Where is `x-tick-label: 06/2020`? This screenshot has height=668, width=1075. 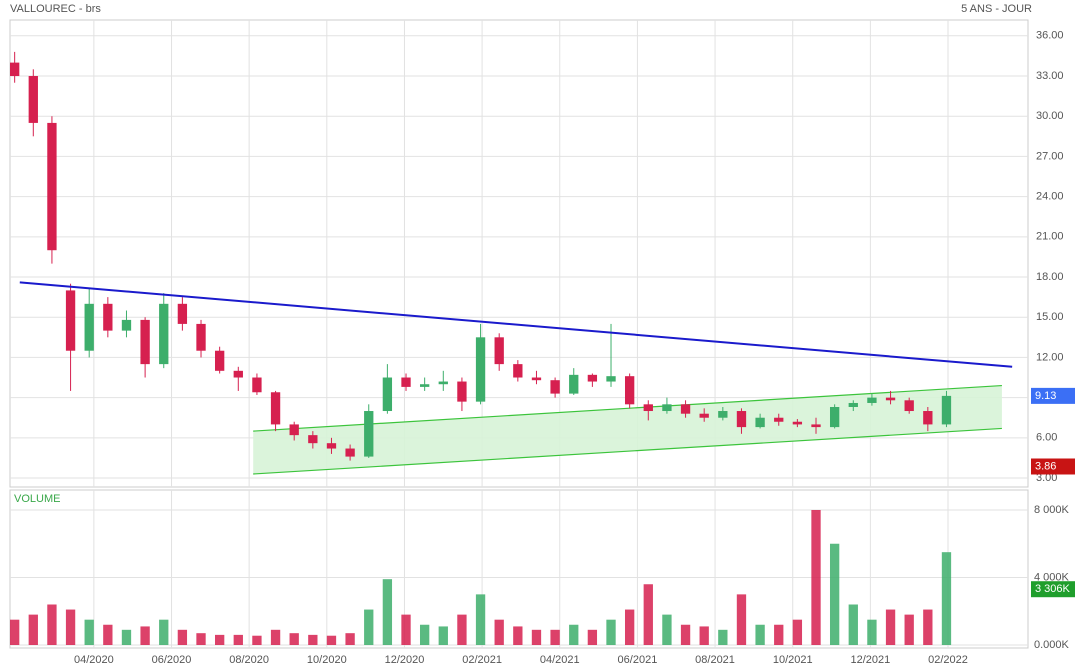
x-tick-label: 06/2020 is located at coordinates (172, 660).